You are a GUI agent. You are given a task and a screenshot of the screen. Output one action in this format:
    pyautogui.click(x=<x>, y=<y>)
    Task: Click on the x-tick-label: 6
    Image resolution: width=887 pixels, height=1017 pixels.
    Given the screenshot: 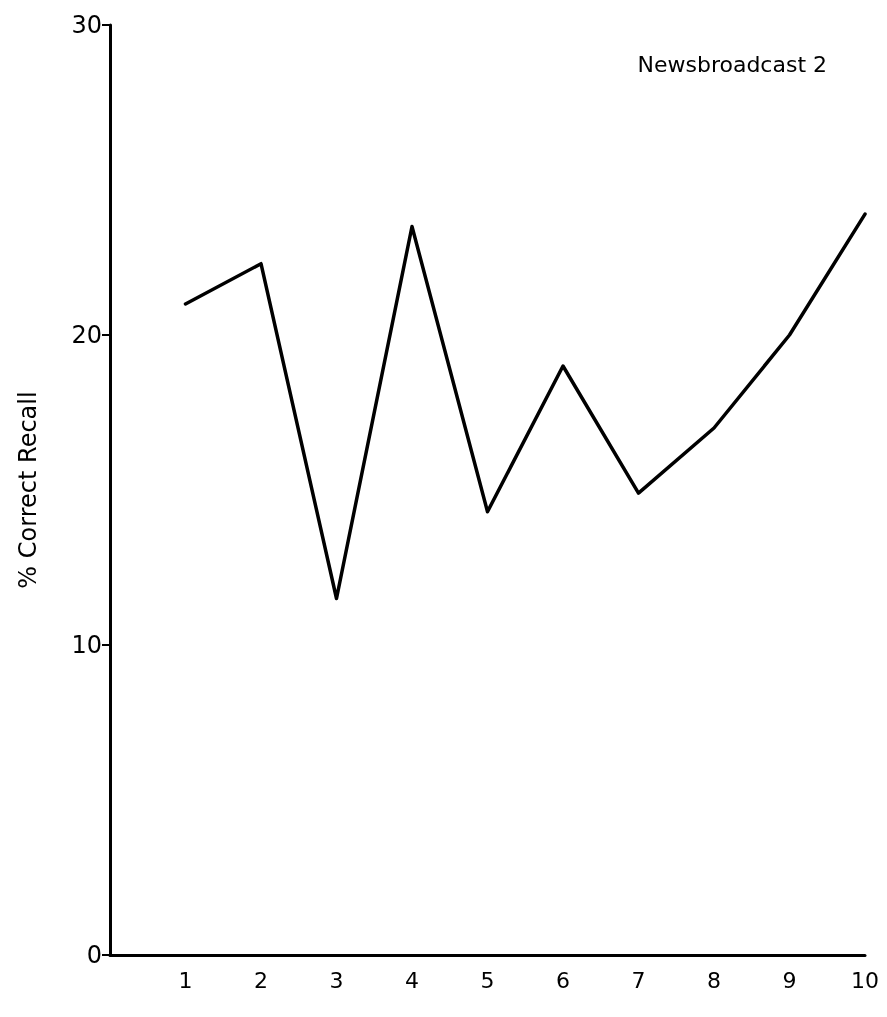 What is the action you would take?
    pyautogui.click(x=563, y=980)
    